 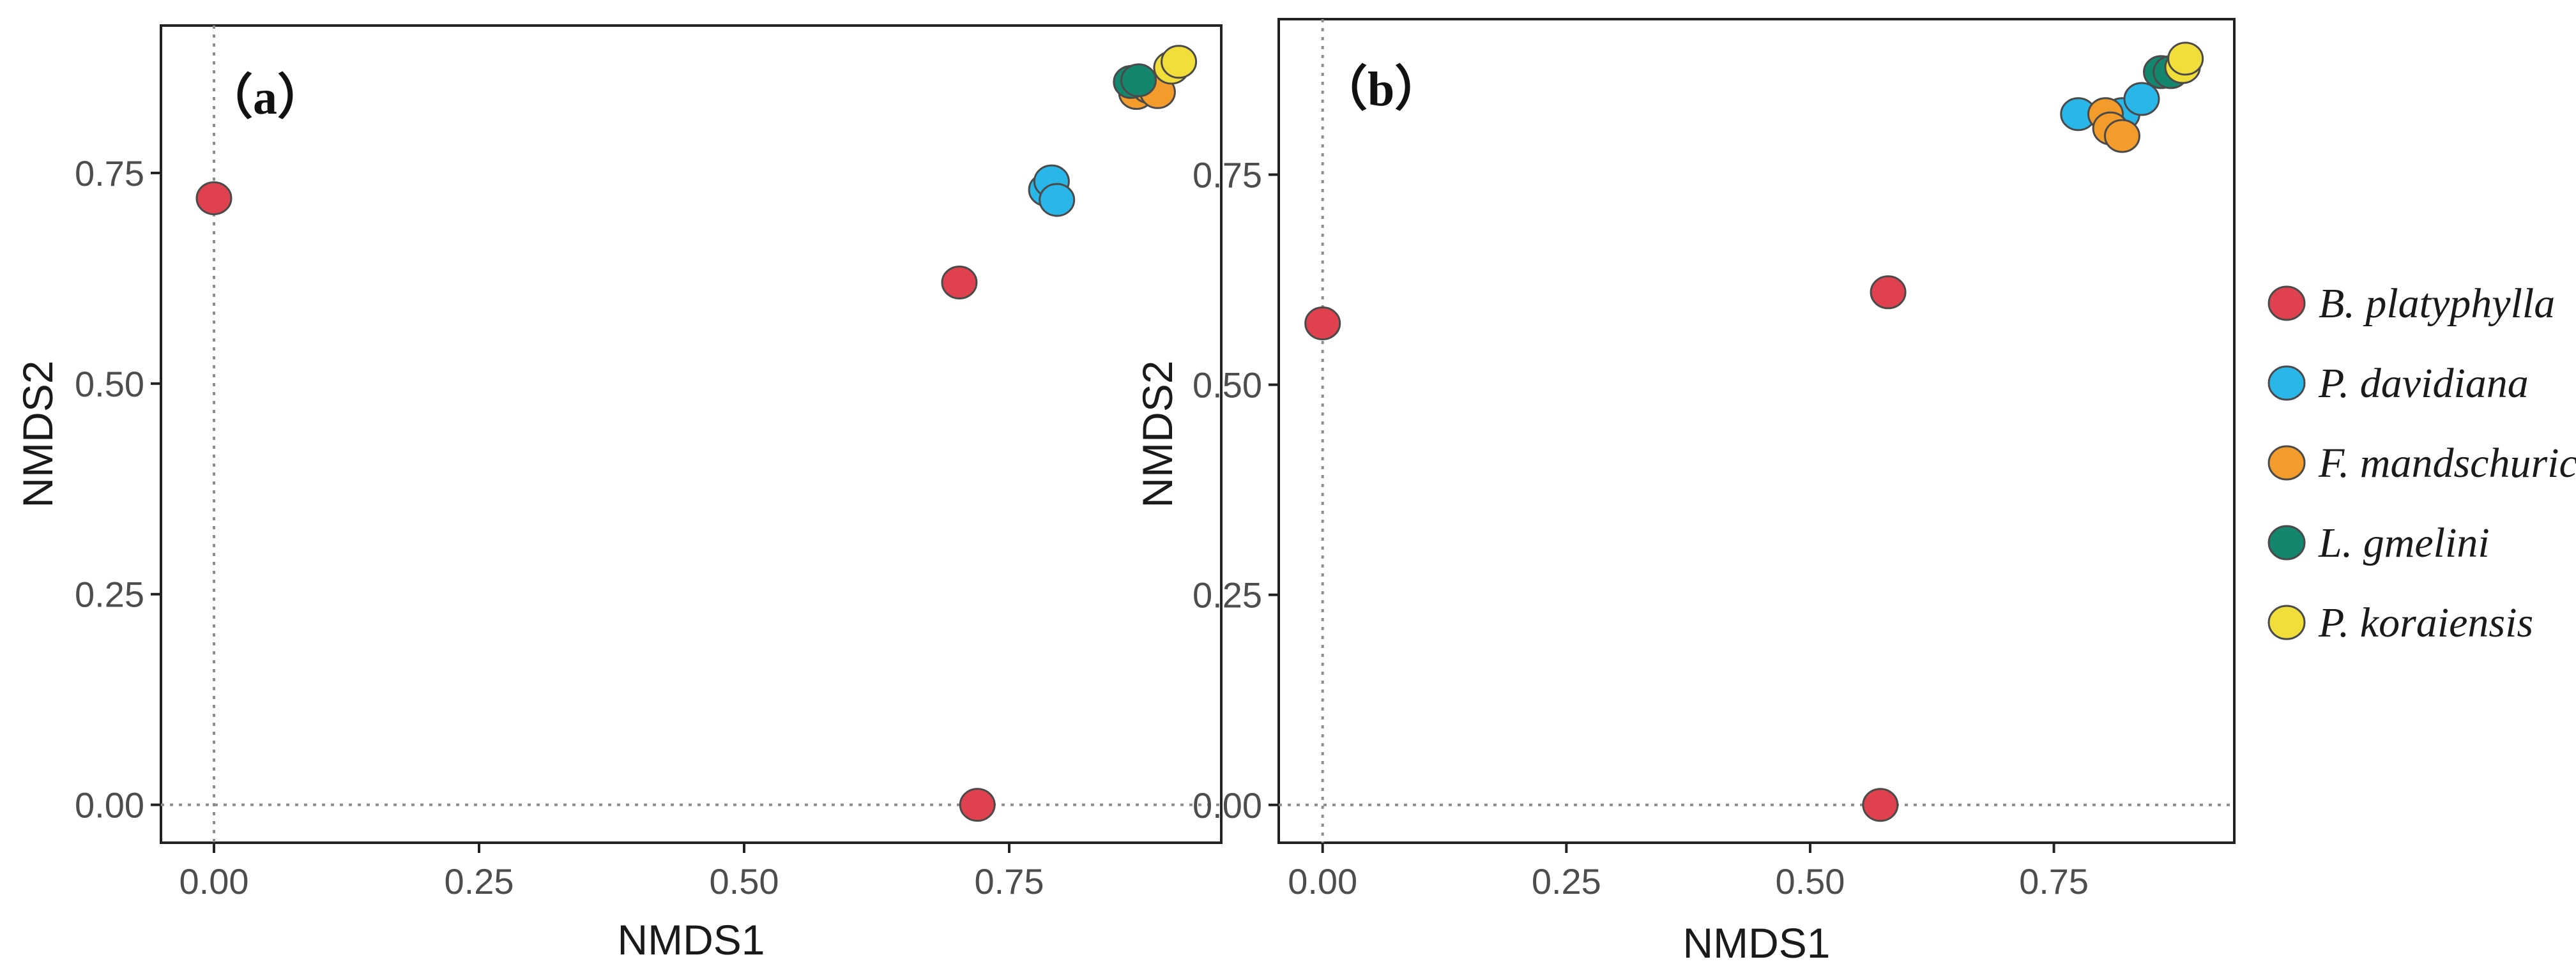 What do you see at coordinates (110, 595) in the screenshot?
I see `panel-a-y-tick-label: 0.25` at bounding box center [110, 595].